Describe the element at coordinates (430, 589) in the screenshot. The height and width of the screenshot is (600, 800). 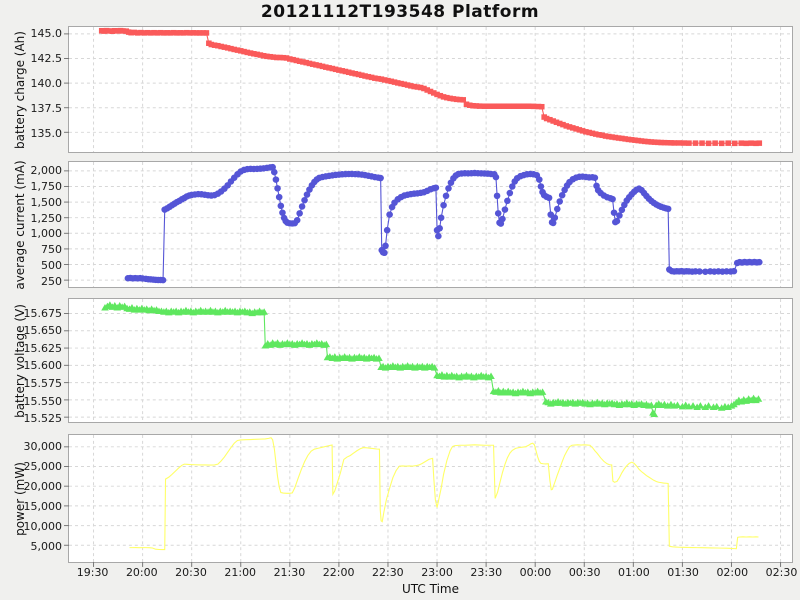
I see `x-axis-label: UTC Time` at that location.